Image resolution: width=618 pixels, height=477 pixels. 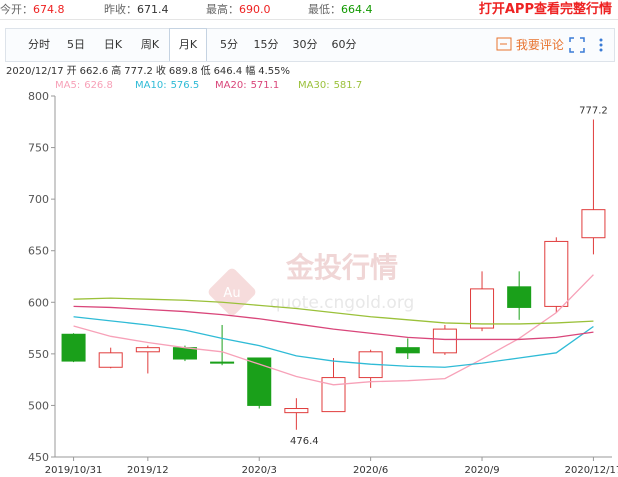 I want to click on tab: 月K, so click(x=188, y=44).